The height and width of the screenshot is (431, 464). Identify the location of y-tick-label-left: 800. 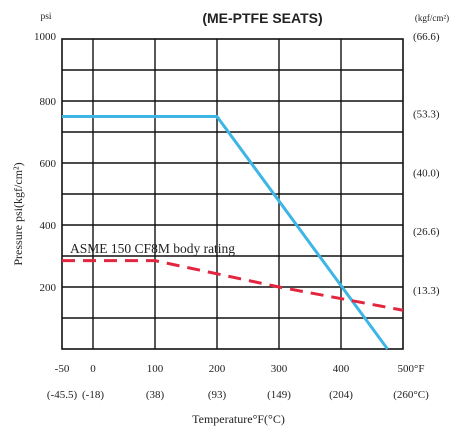
(48, 102).